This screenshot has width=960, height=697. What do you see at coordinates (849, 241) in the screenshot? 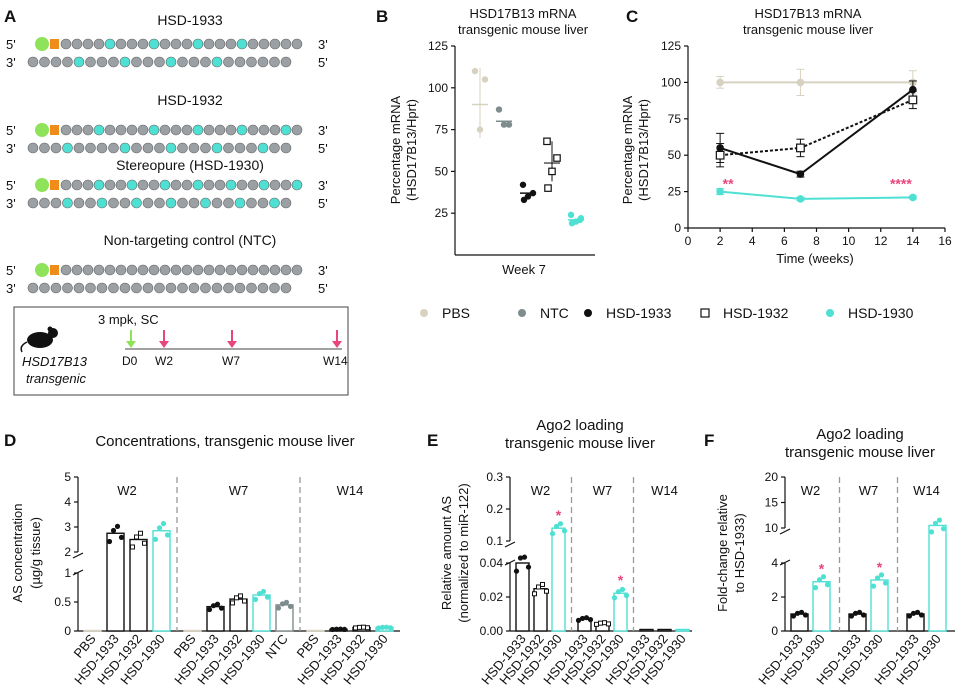
I see `x-tick-label: 10` at bounding box center [849, 241].